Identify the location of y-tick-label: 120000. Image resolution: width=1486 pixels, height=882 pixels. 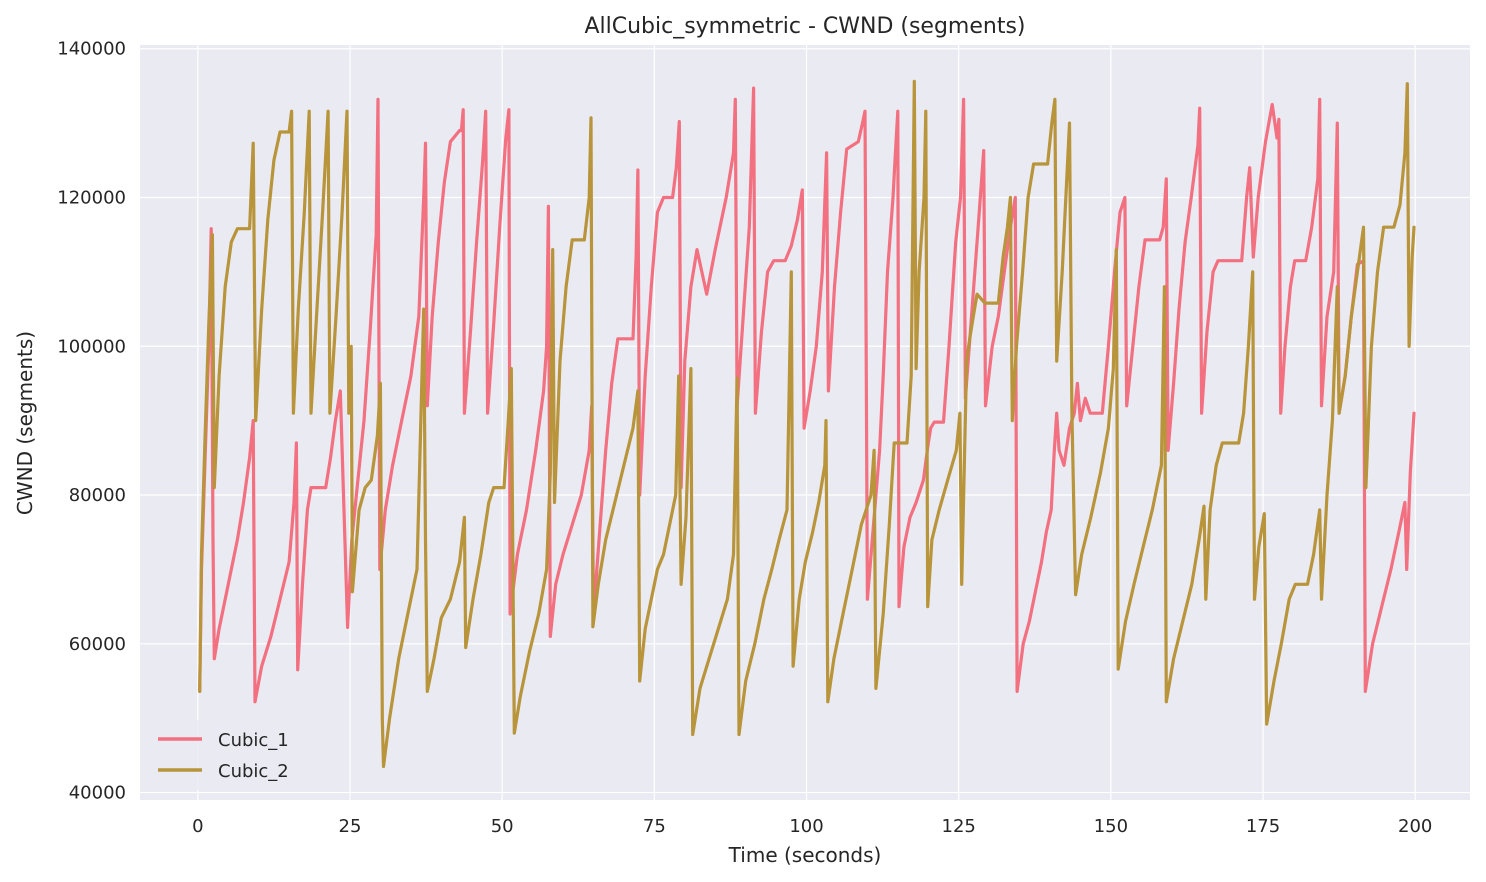
(91, 197).